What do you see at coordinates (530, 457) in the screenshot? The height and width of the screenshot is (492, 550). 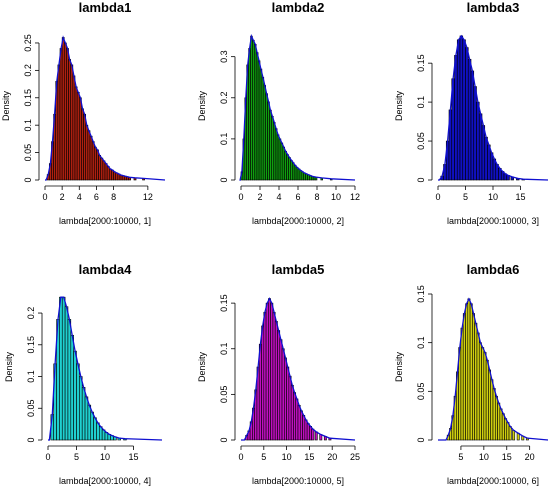 I see `x-tick-label: 20` at bounding box center [530, 457].